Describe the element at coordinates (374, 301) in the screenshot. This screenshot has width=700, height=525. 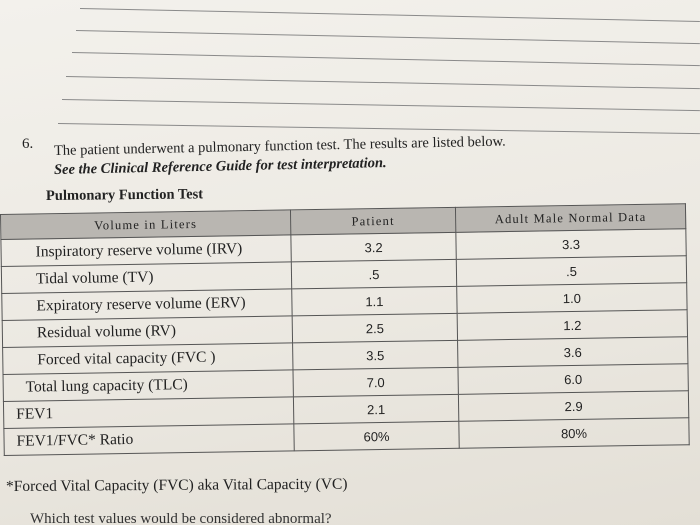
I see `patient-value: 1.1` at that location.